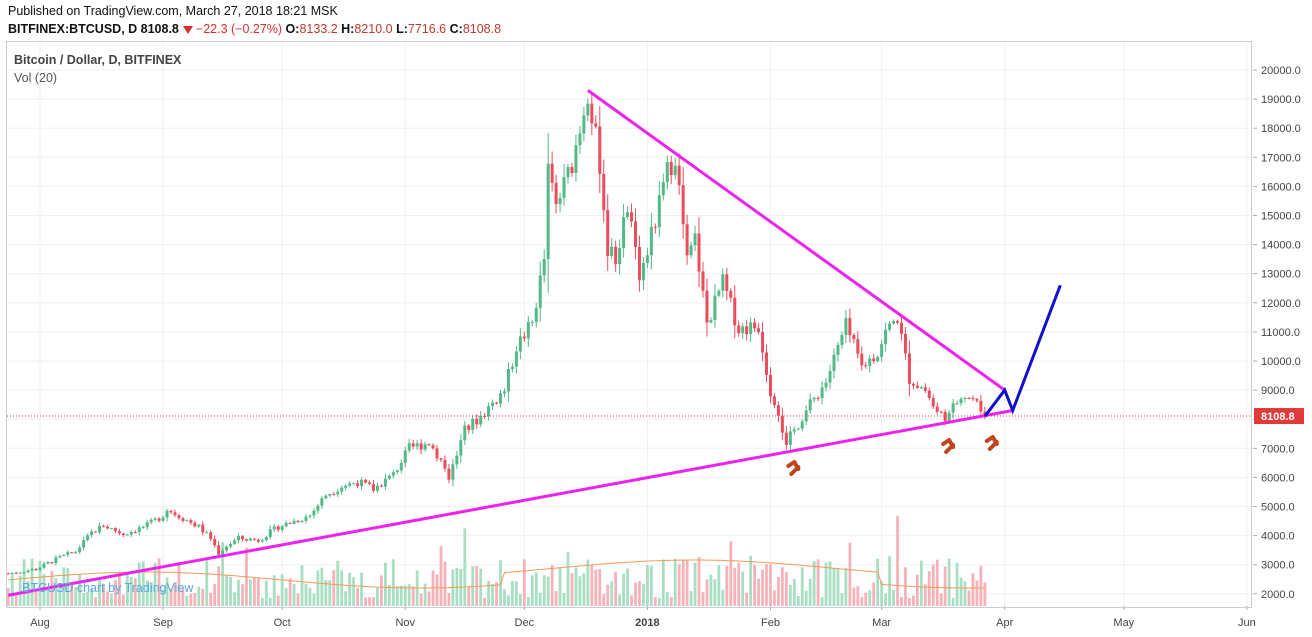  What do you see at coordinates (427, 29) in the screenshot?
I see `low-value: 7716.6` at bounding box center [427, 29].